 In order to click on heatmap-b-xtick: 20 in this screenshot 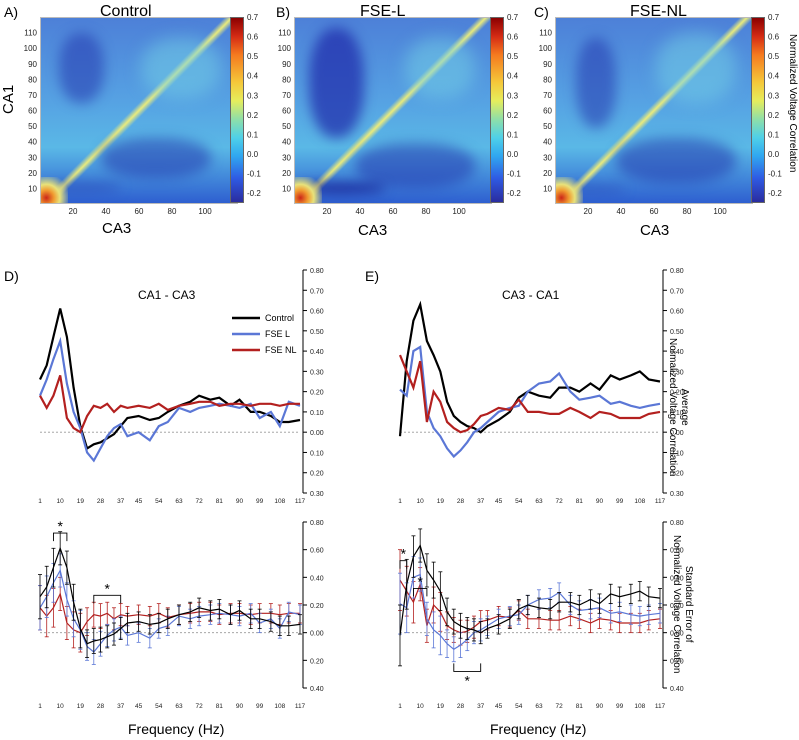, I will do `click(327, 211)`.